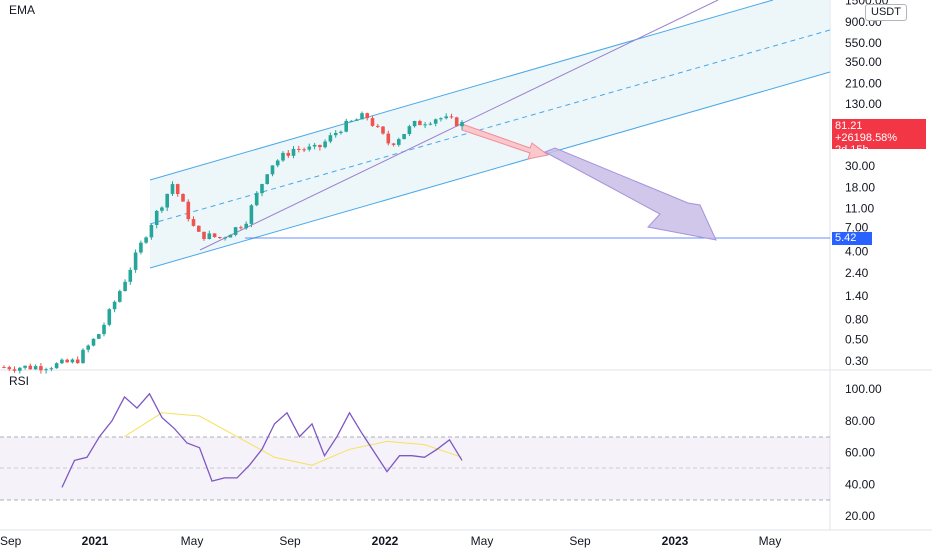  Describe the element at coordinates (860, 484) in the screenshot. I see `rsi-tick-label: 40.00` at that location.